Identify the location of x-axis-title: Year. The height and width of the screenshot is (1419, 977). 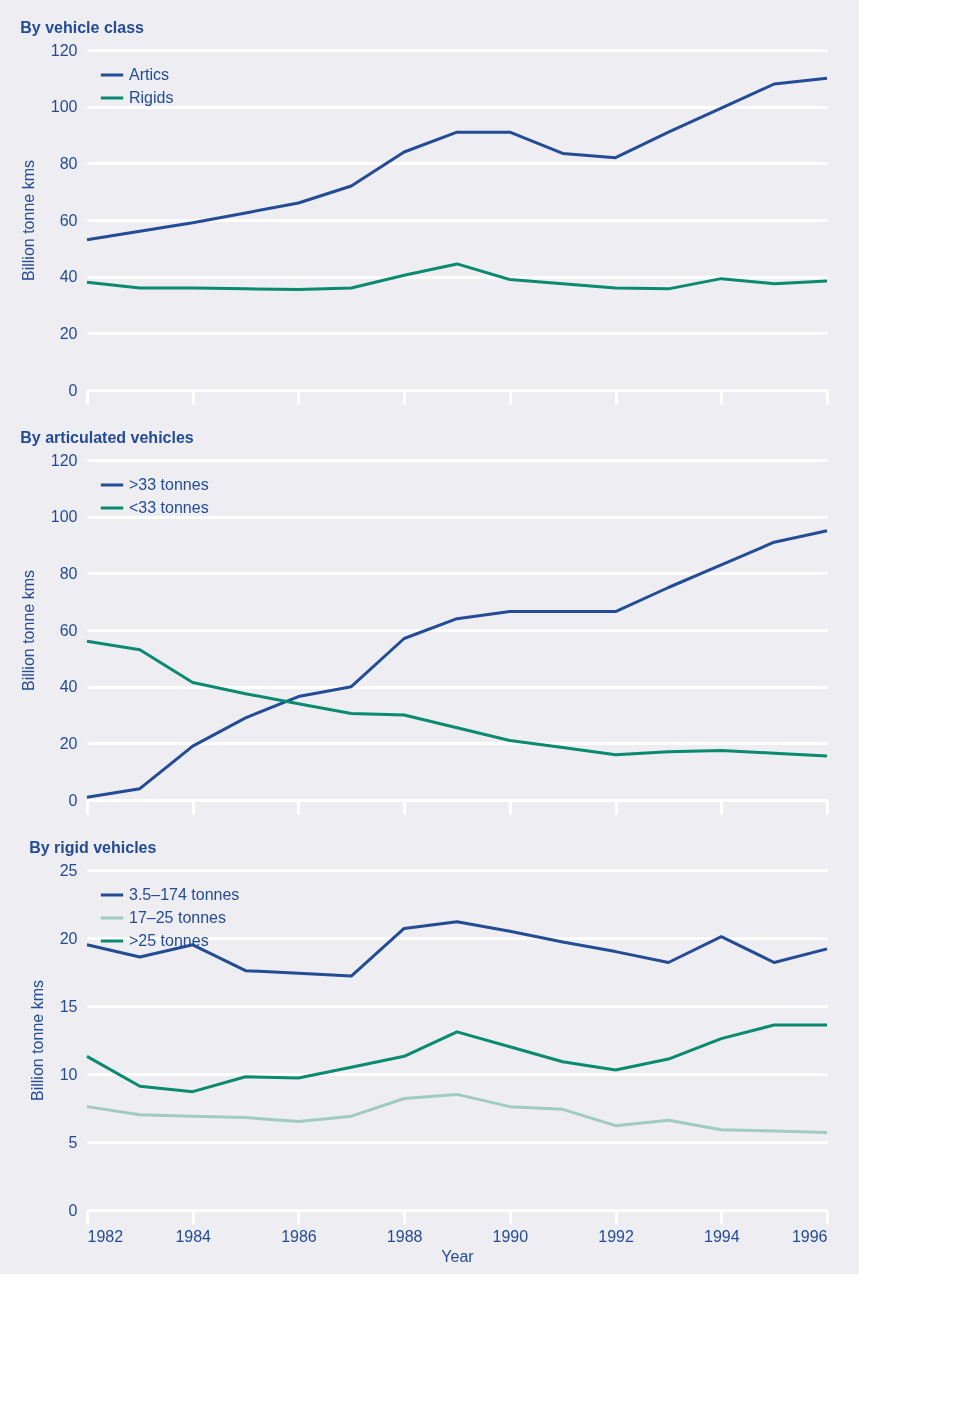
(458, 1256).